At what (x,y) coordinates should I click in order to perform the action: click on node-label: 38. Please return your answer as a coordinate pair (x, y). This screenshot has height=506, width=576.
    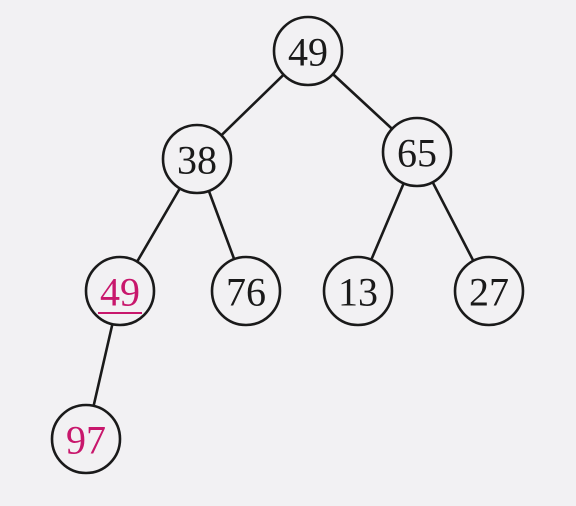
    Looking at the image, I should click on (197, 160).